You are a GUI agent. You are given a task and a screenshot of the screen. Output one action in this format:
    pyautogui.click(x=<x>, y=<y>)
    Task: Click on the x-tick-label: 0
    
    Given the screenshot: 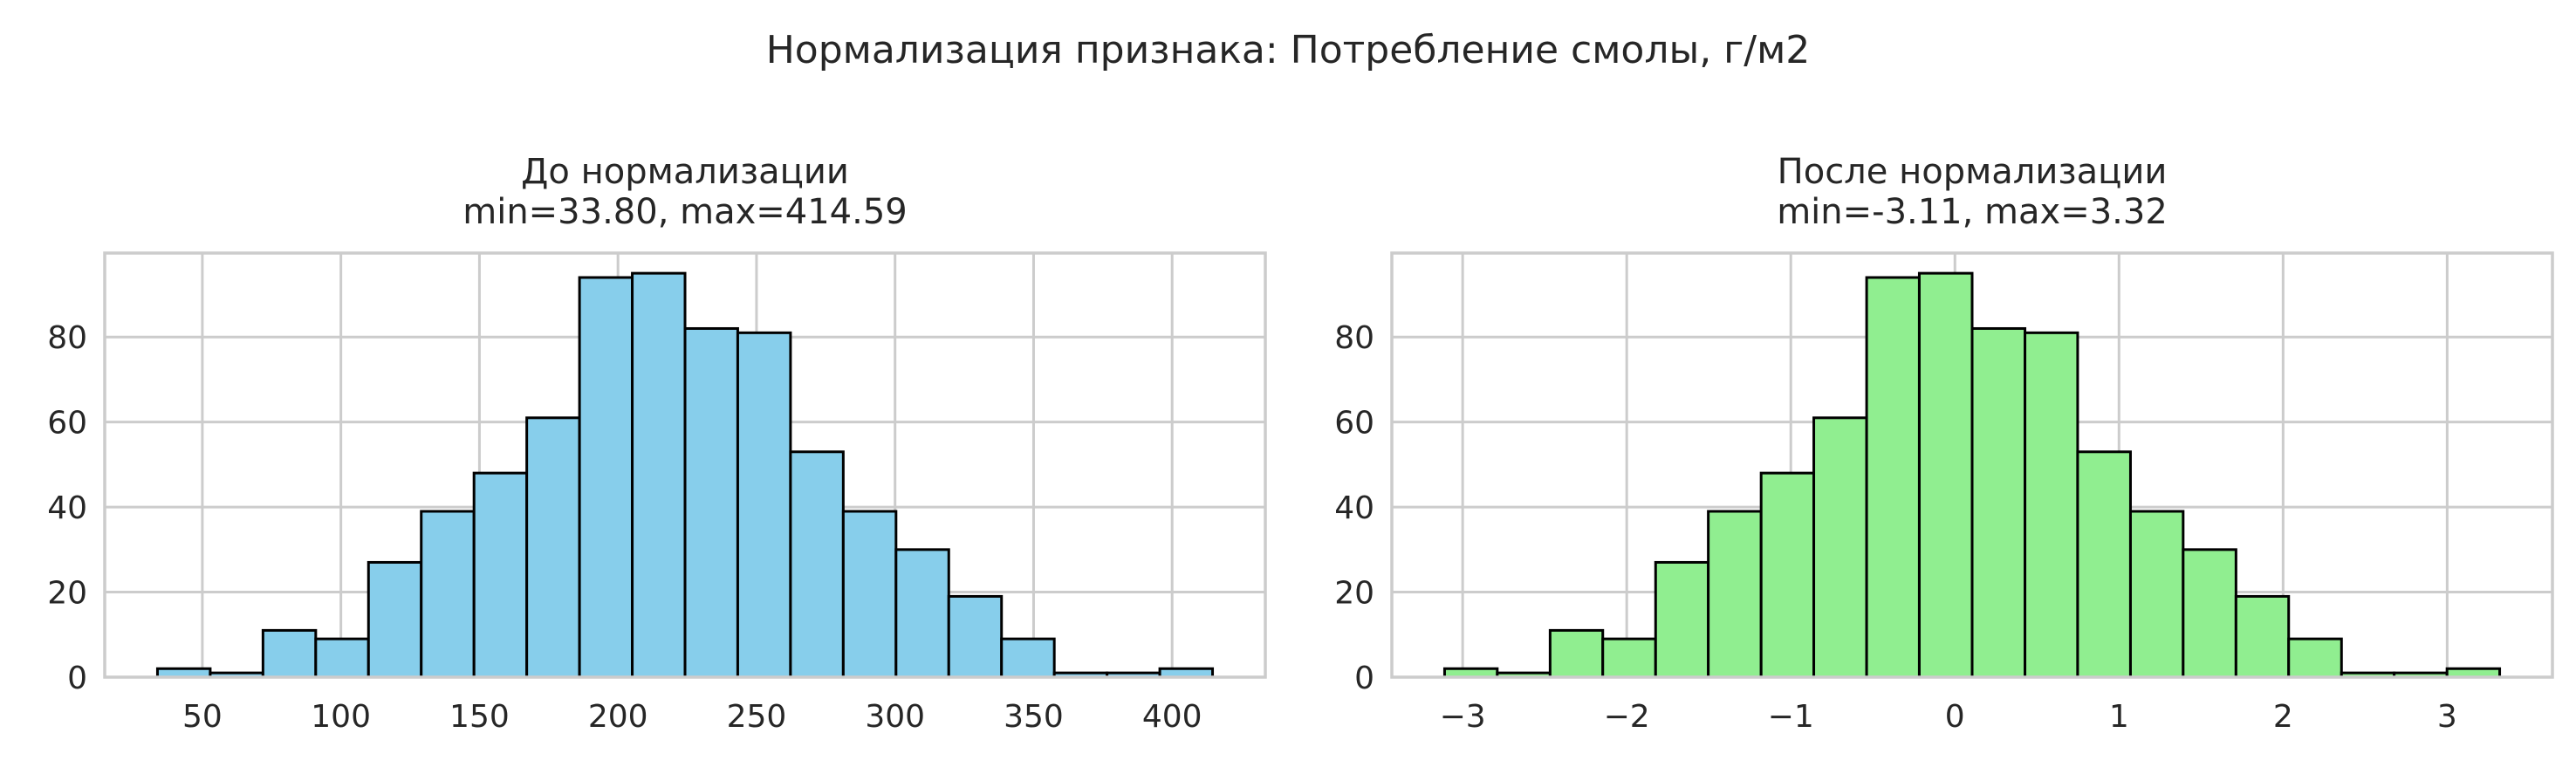 What is the action you would take?
    pyautogui.click(x=1955, y=717)
    